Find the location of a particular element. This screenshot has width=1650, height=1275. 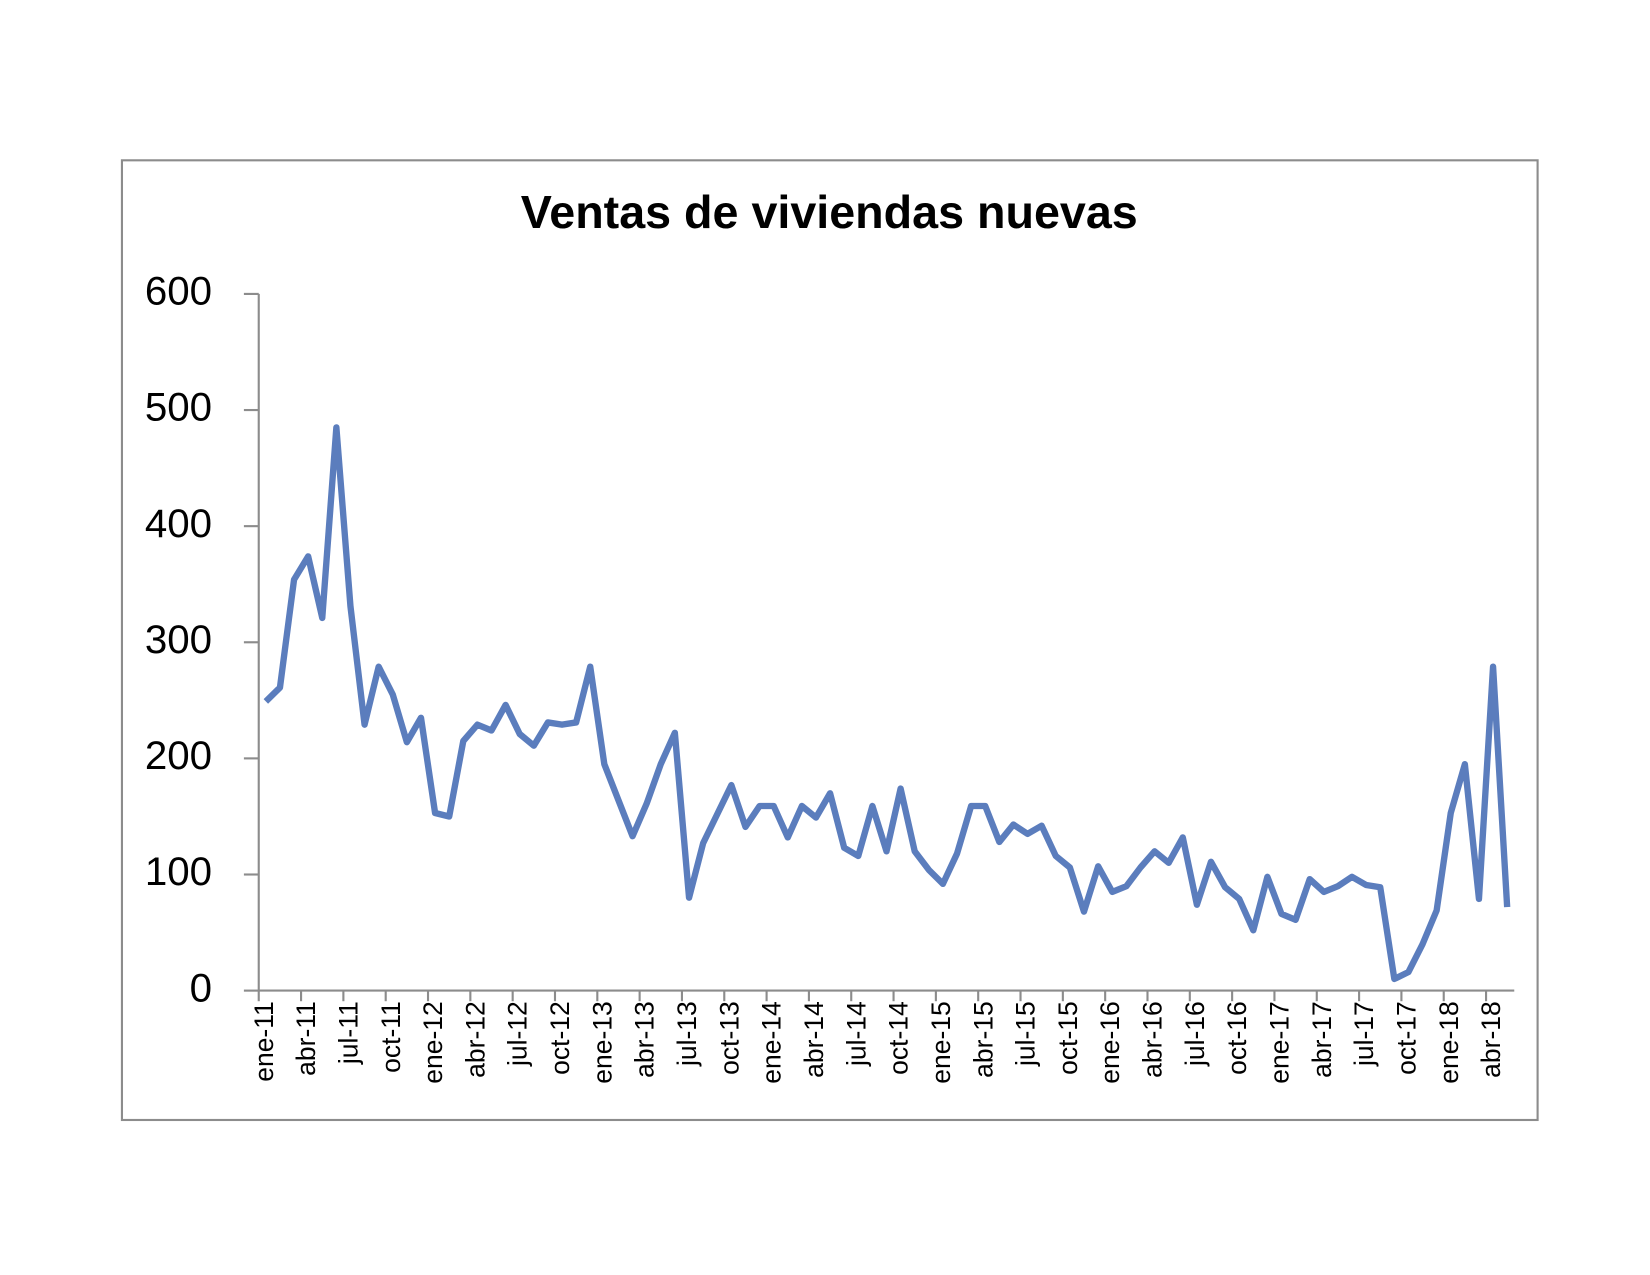

y-tick-label: 0 is located at coordinates (201, 987).